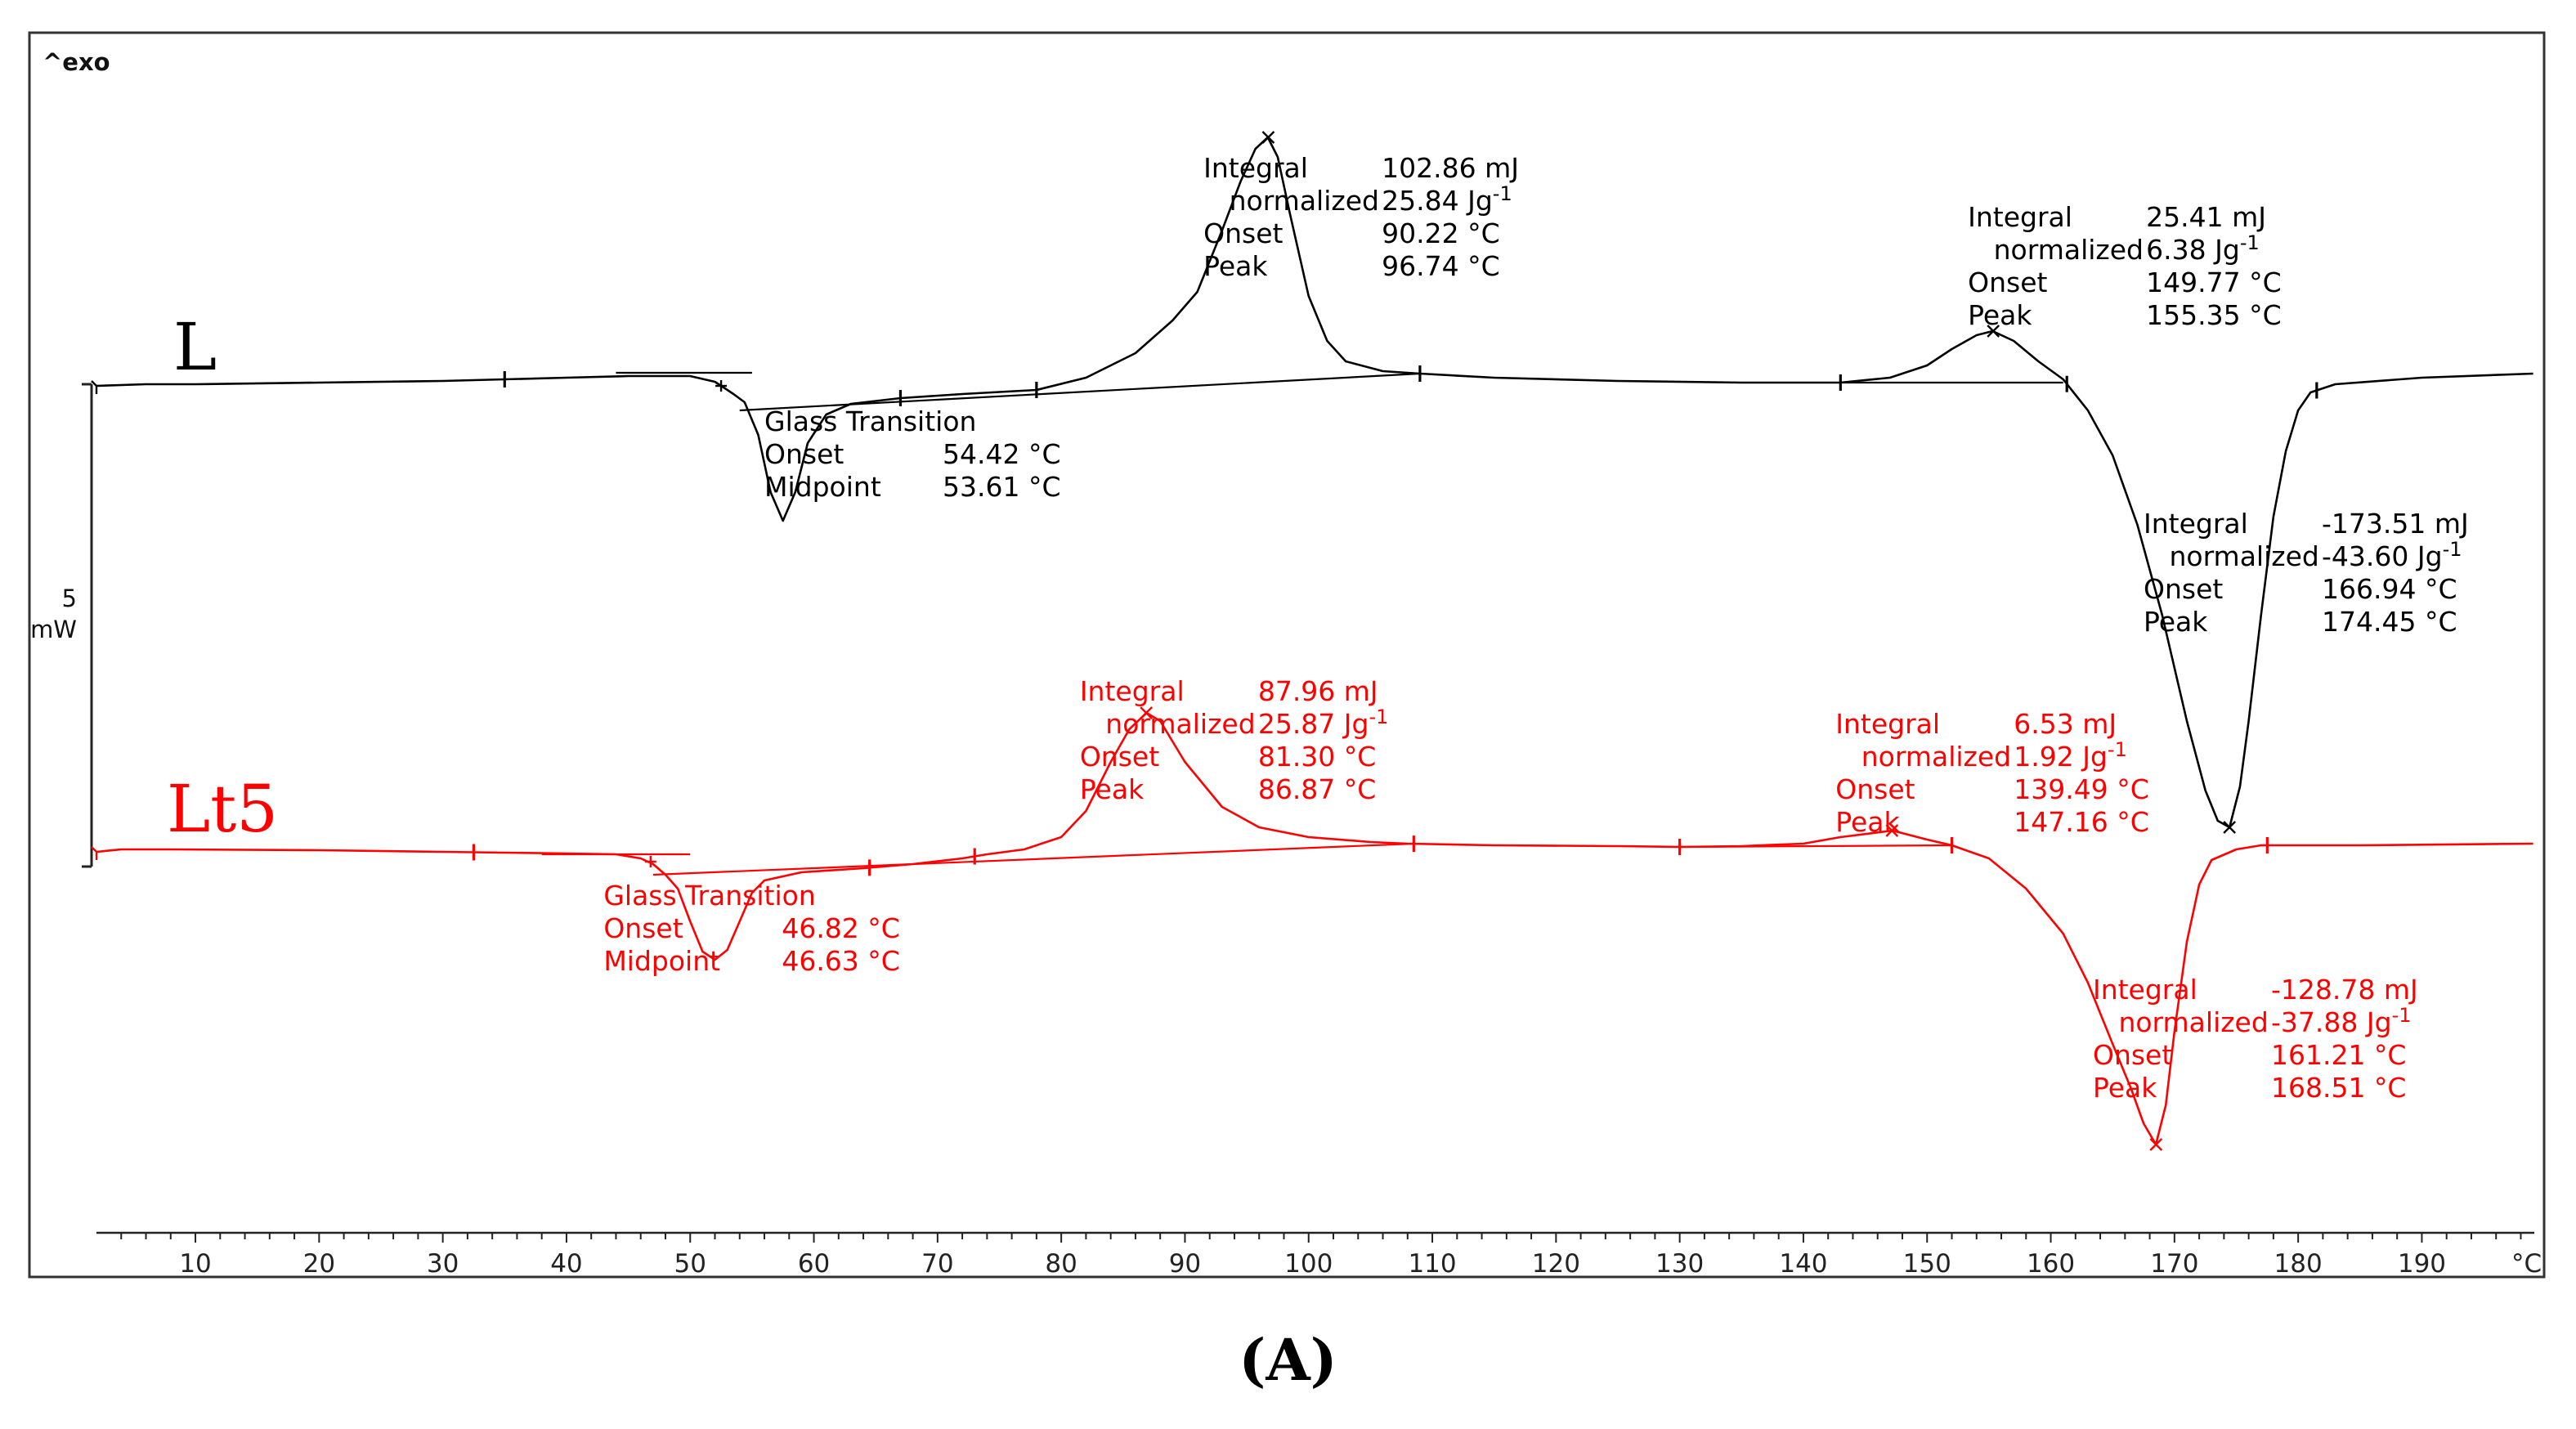 The image size is (2576, 1429). I want to click on annotation-value: 46.82 °C, so click(841, 928).